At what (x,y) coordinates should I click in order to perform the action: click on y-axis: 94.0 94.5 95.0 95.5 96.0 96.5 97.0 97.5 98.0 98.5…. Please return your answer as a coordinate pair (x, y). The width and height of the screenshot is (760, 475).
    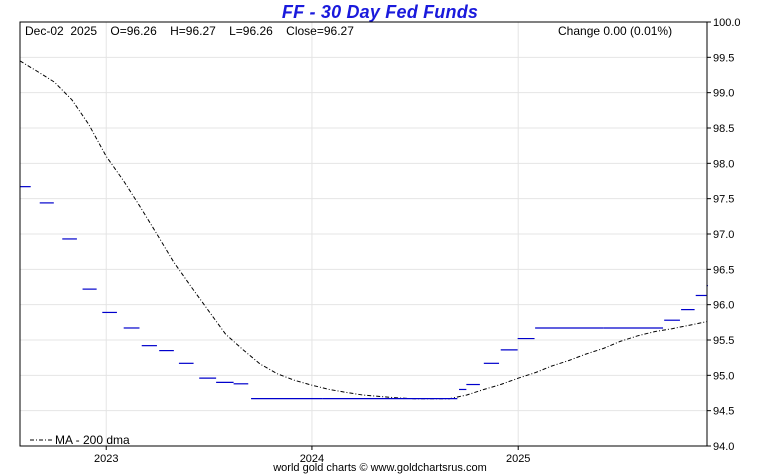
    Looking at the image, I should click on (724, 235).